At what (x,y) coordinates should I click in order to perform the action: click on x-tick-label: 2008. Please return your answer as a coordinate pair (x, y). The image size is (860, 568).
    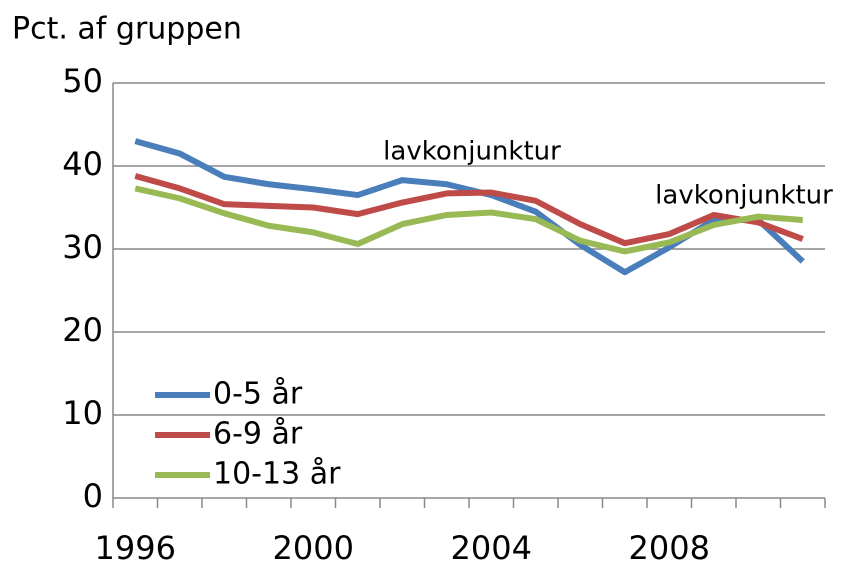
    Looking at the image, I should click on (669, 546).